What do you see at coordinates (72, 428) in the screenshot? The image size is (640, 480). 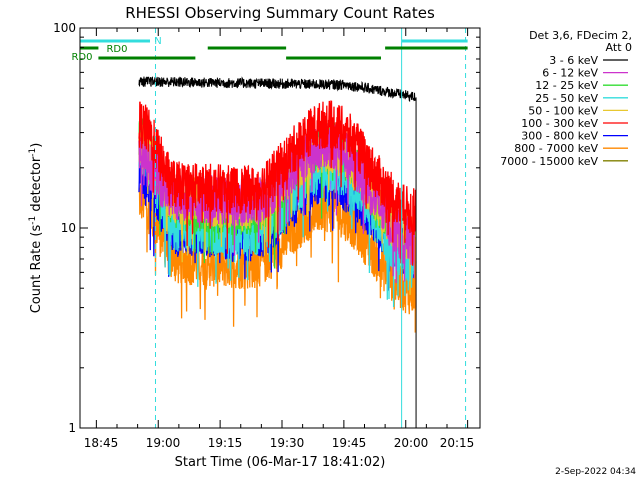 I see `y-tick-label-1: 1` at bounding box center [72, 428].